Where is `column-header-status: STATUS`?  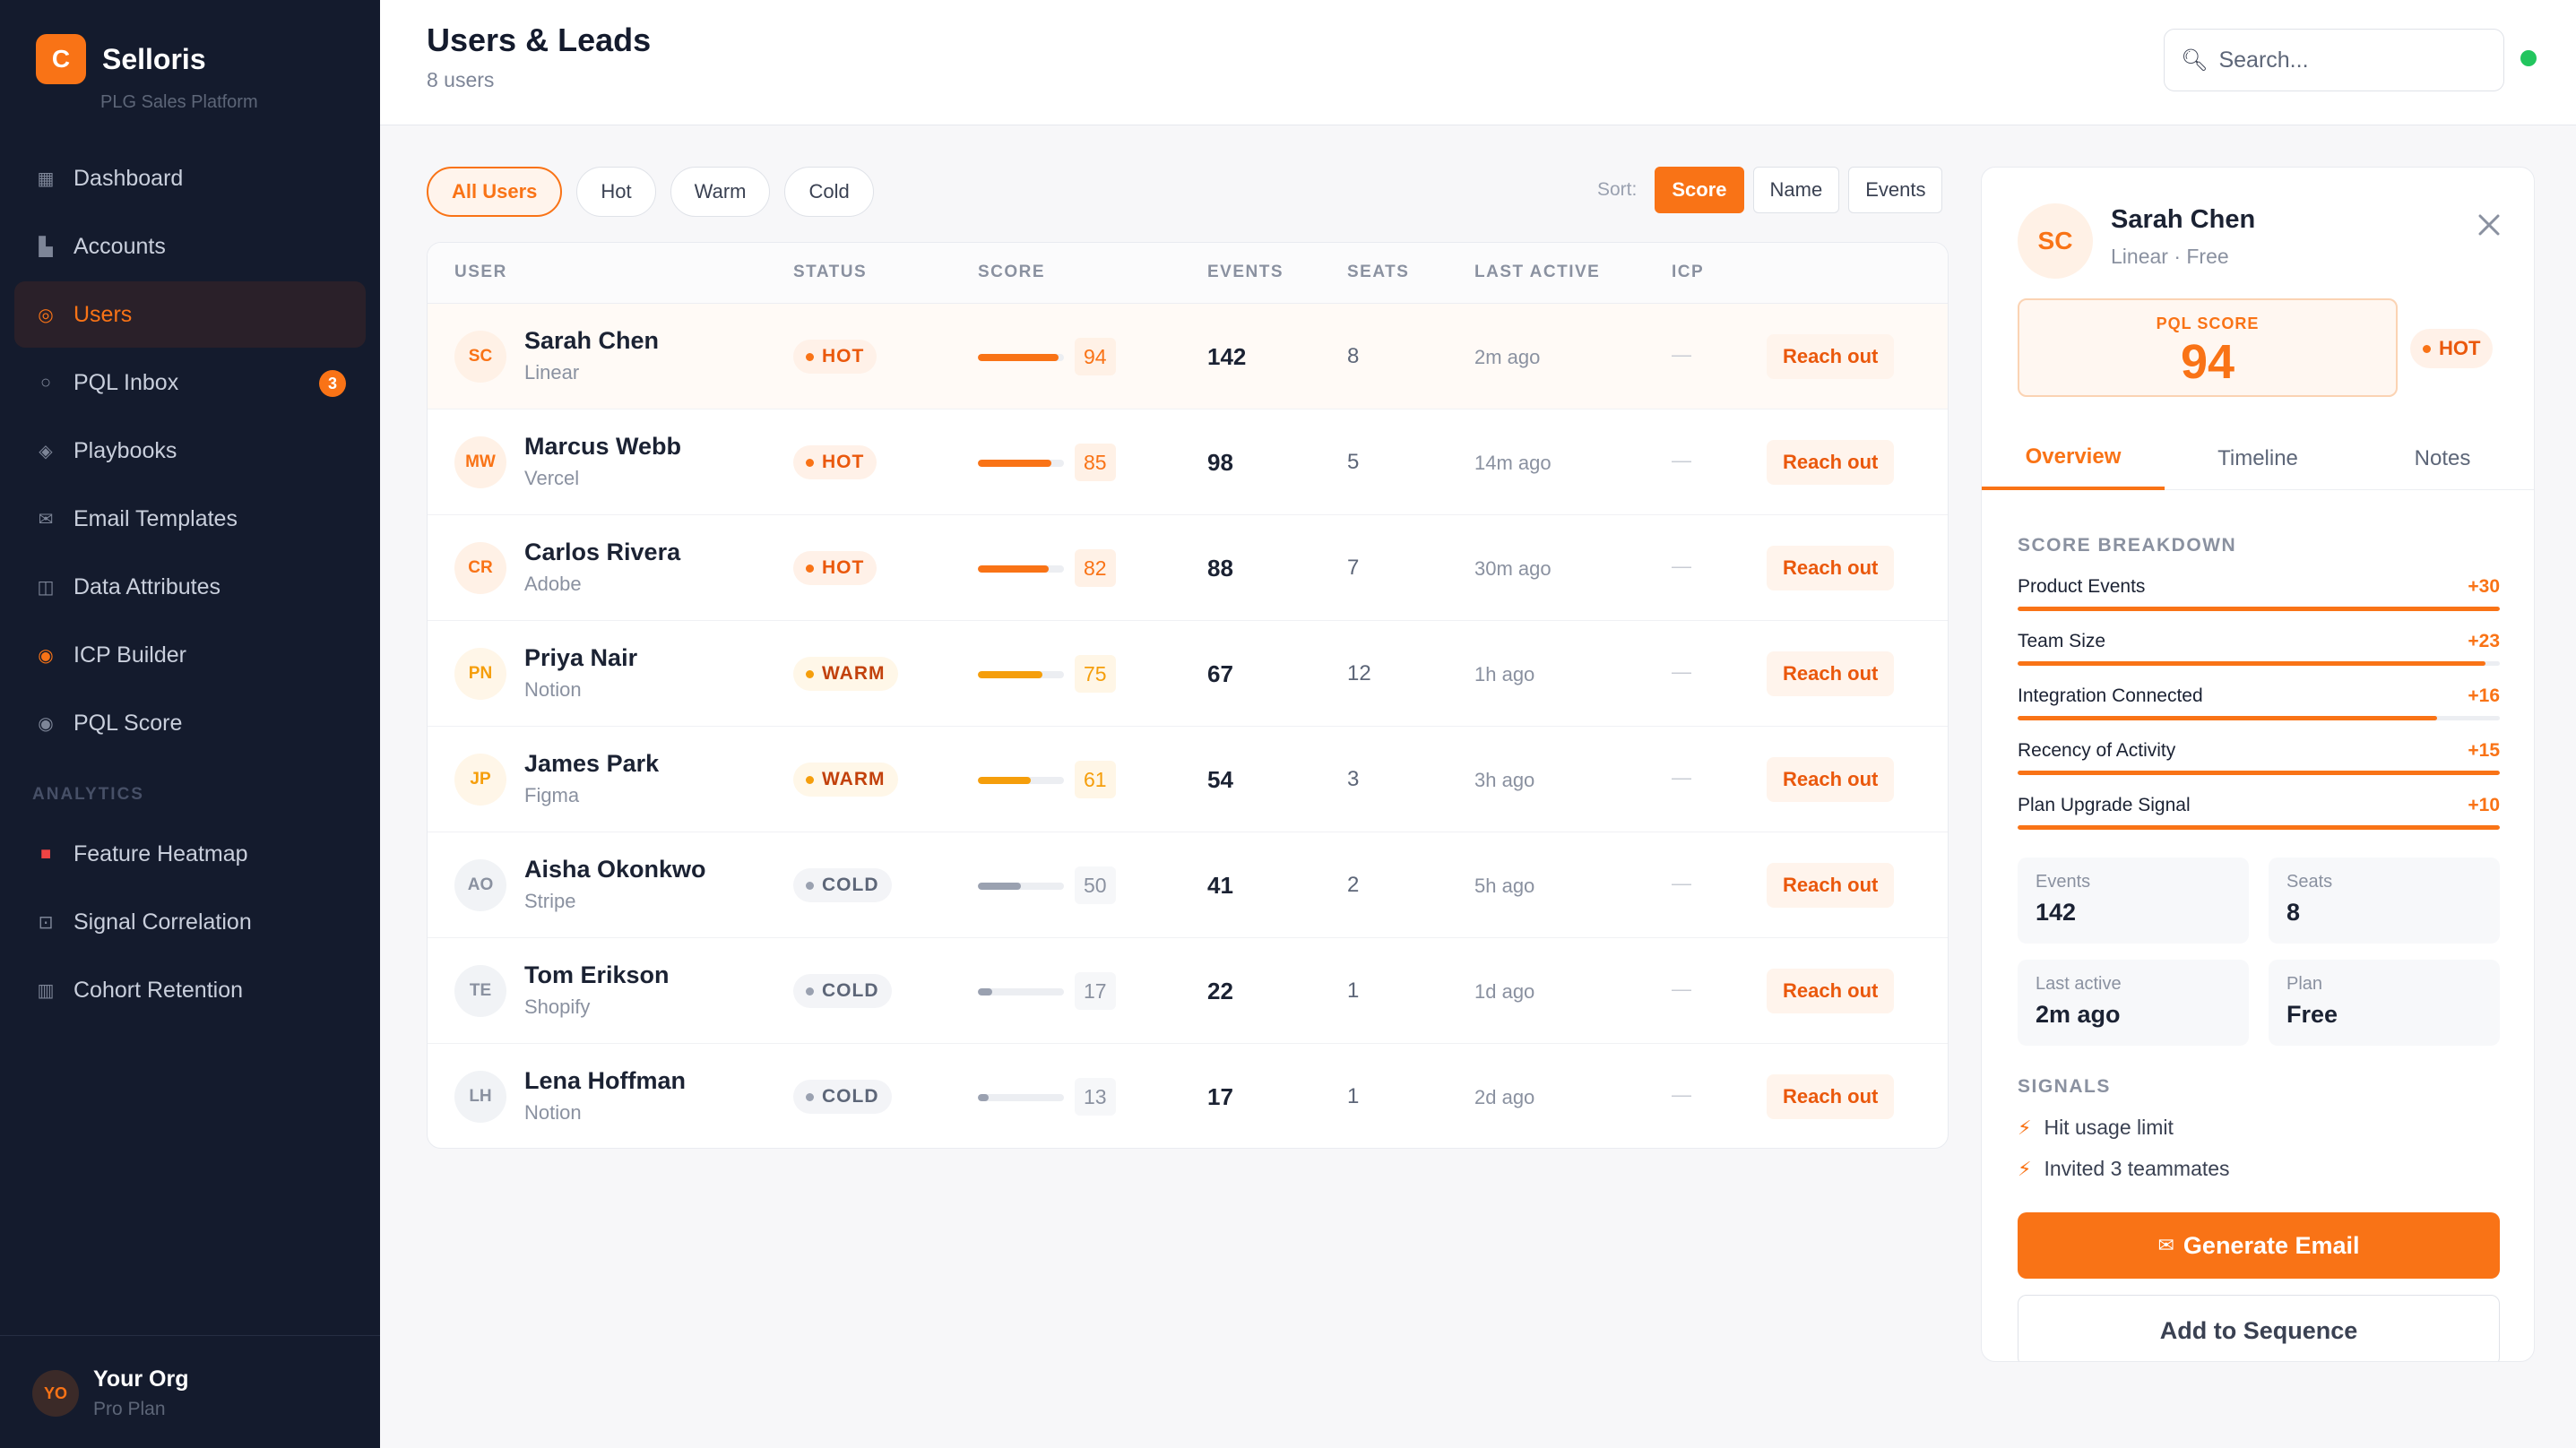 column-header-status: STATUS is located at coordinates (830, 272).